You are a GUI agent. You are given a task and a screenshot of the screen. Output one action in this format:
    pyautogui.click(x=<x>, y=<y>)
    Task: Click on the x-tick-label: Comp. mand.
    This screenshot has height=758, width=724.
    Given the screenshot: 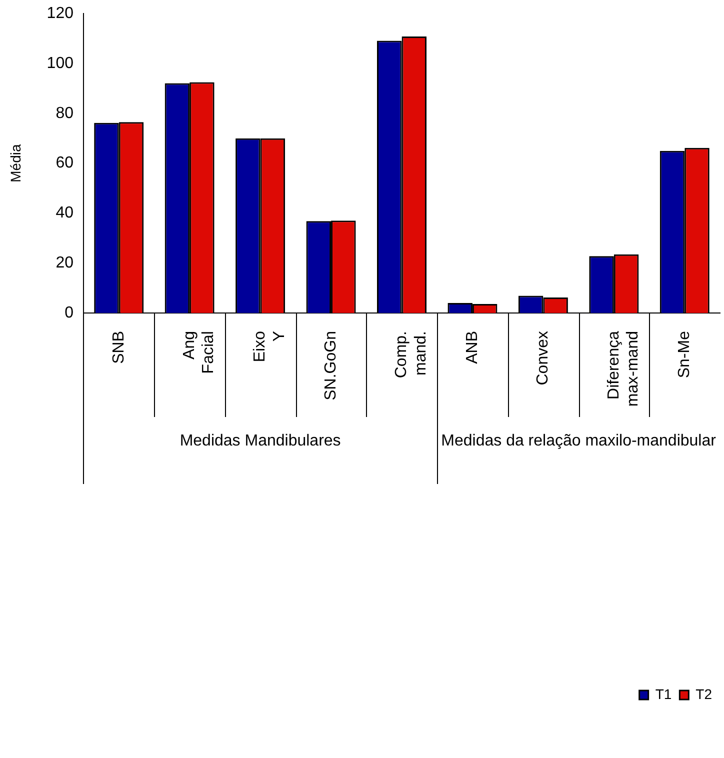 What is the action you would take?
    pyautogui.click(x=411, y=354)
    